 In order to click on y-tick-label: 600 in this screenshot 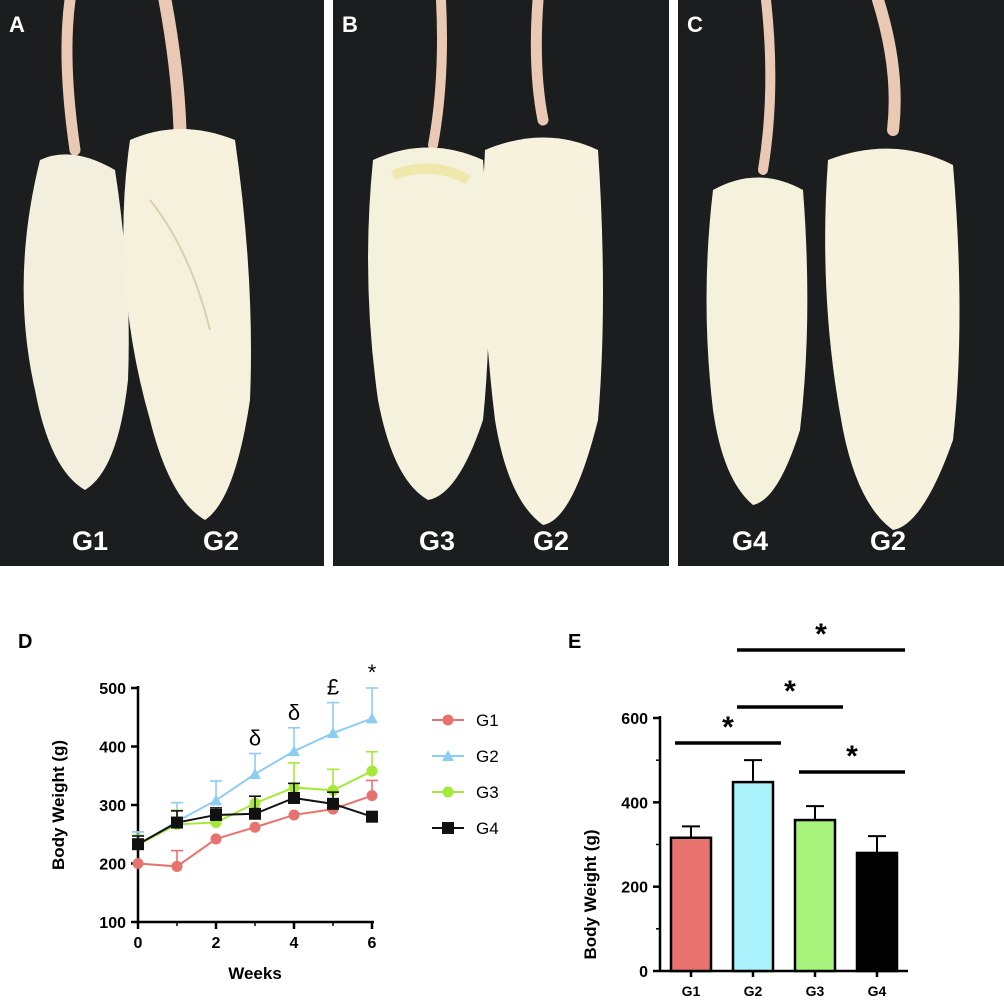, I will do `click(634, 719)`.